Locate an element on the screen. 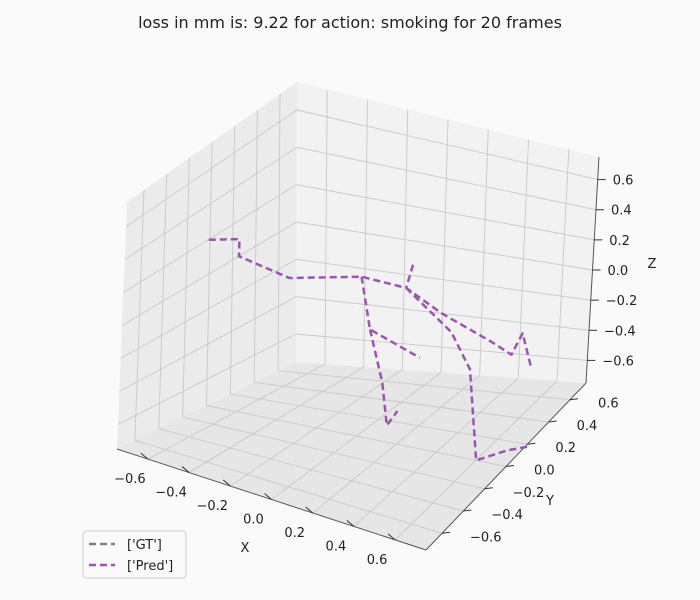 This screenshot has height=600, width=700. z-tick-label: −0.6 is located at coordinates (618, 361).